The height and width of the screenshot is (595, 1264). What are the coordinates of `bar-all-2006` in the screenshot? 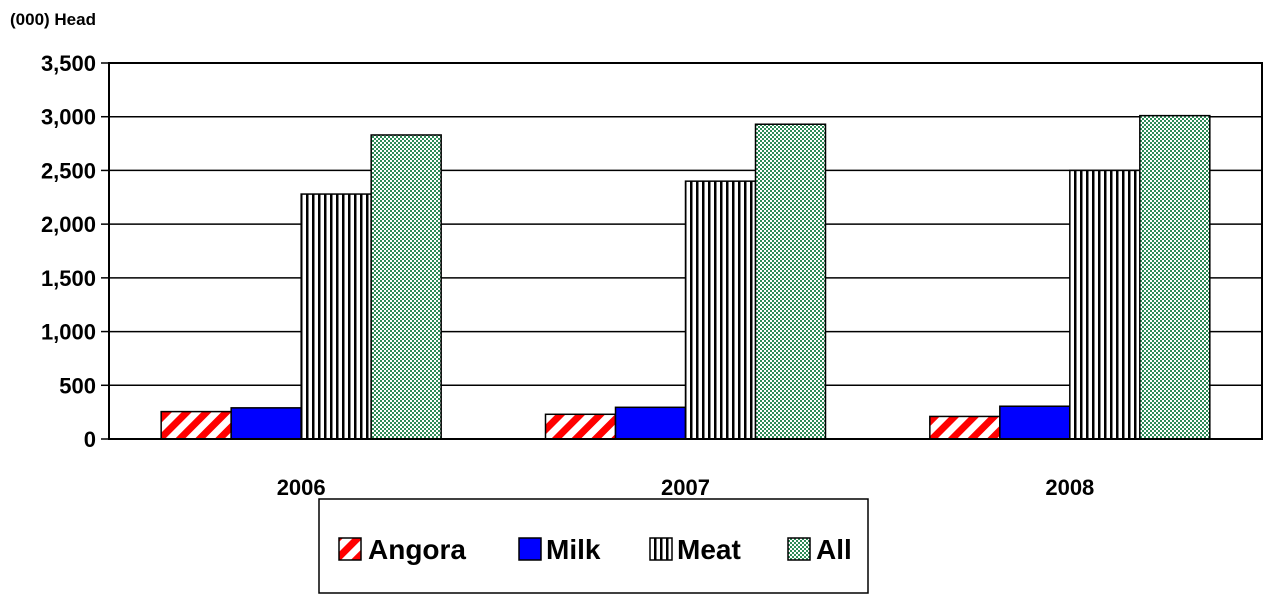 It's located at (406, 287).